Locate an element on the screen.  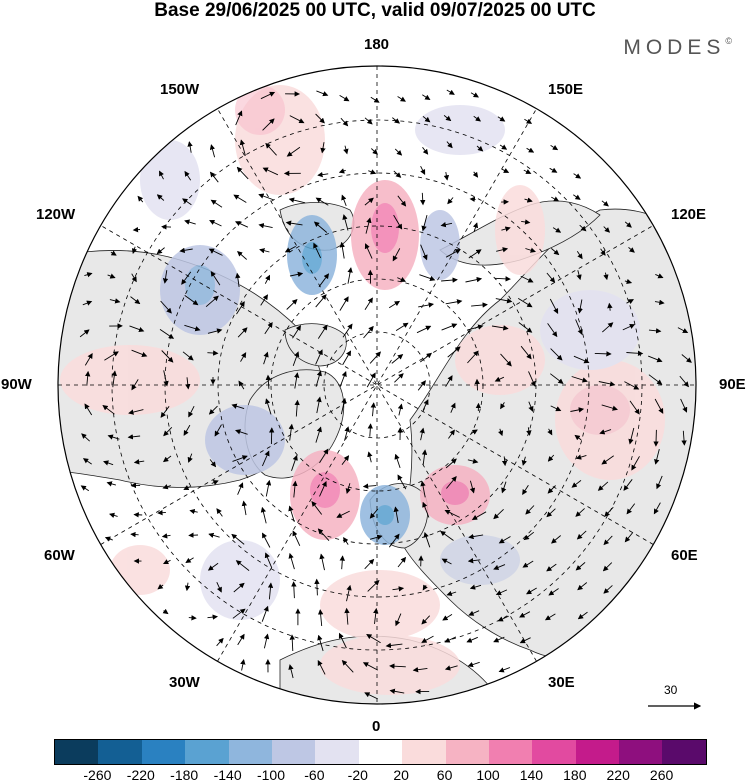
negative-anomaly-norwegian-sea-core is located at coordinates (385, 515).